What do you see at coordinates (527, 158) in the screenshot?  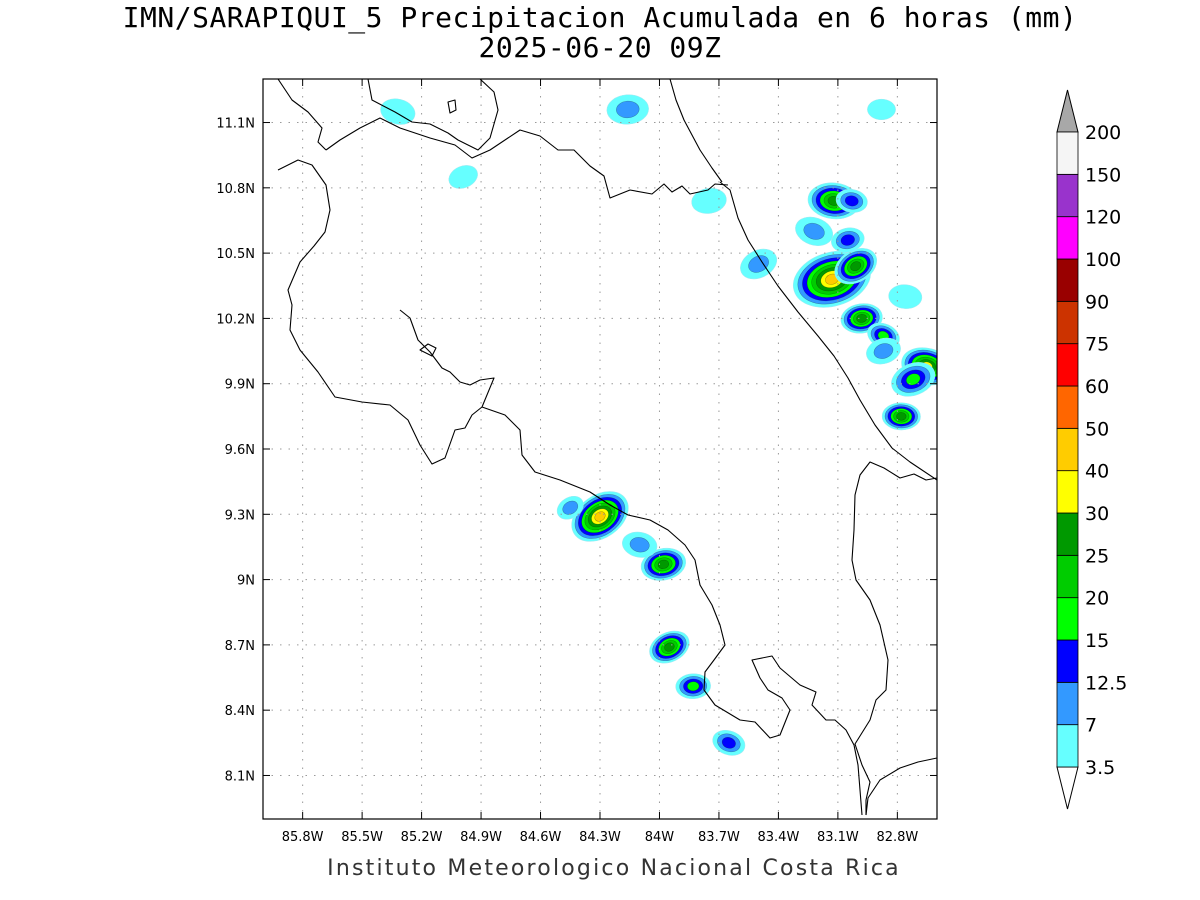 I see `northern-border` at bounding box center [527, 158].